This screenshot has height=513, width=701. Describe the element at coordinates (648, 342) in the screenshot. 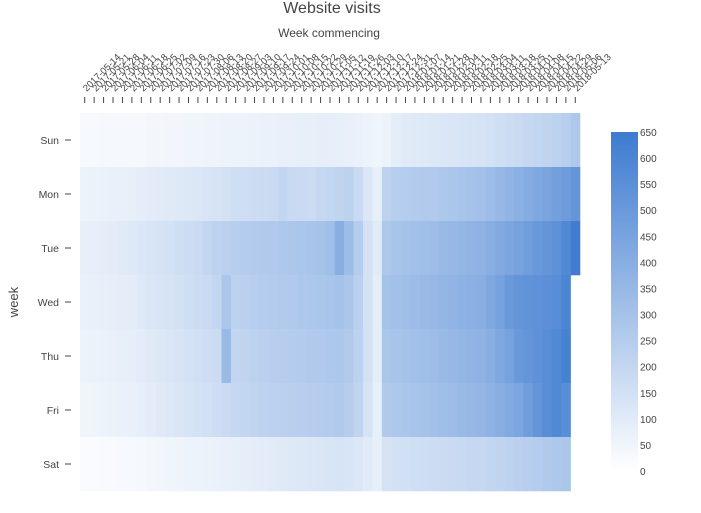

I see `colorbar-tick-label: 250` at that location.